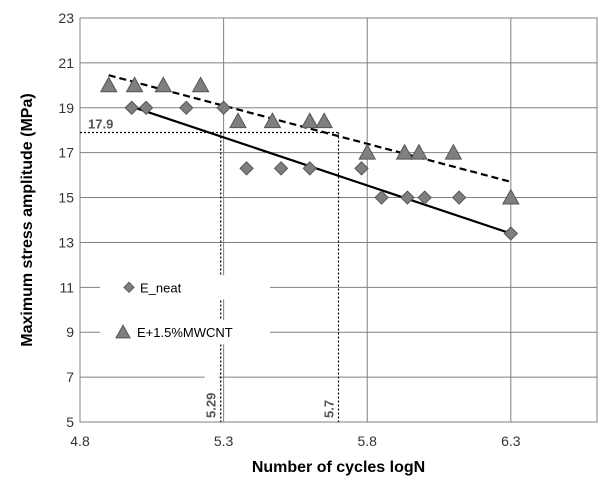 Image resolution: width=609 pixels, height=486 pixels. What do you see at coordinates (70, 422) in the screenshot?
I see `y-tick-label: 5` at bounding box center [70, 422].